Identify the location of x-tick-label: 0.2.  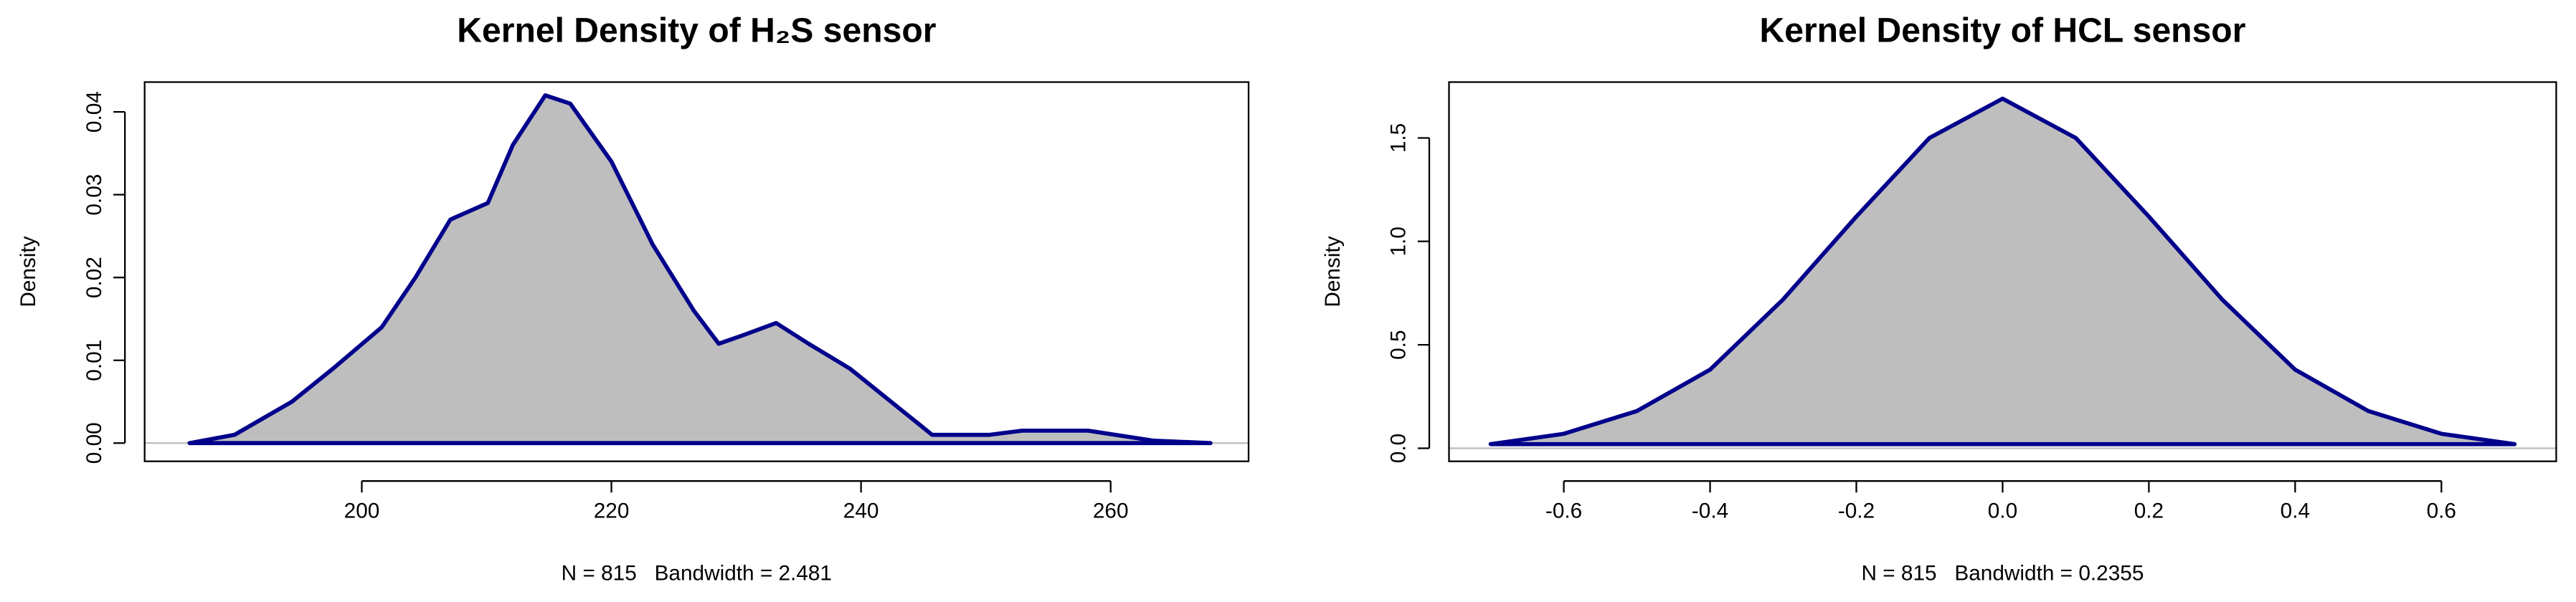
(2149, 512).